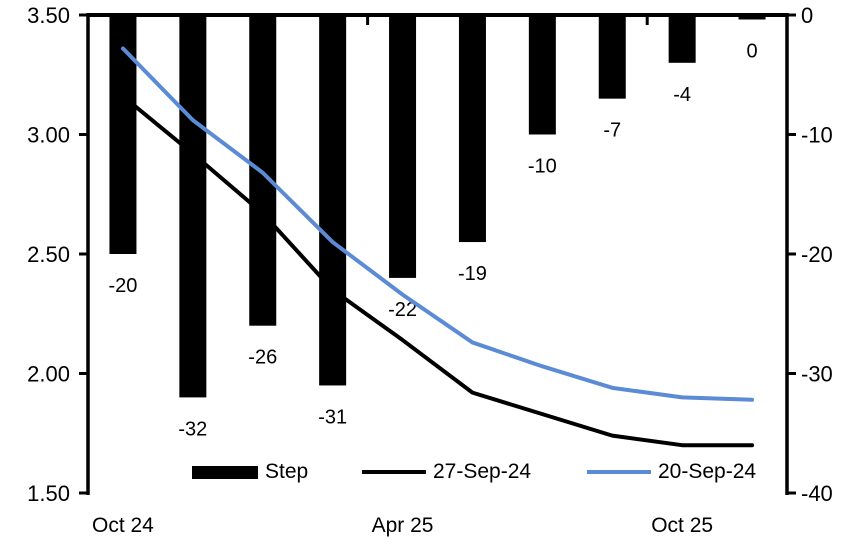 Image resolution: width=852 pixels, height=551 pixels. Describe the element at coordinates (612, 131) in the screenshot. I see `bar-value-label: -7` at that location.